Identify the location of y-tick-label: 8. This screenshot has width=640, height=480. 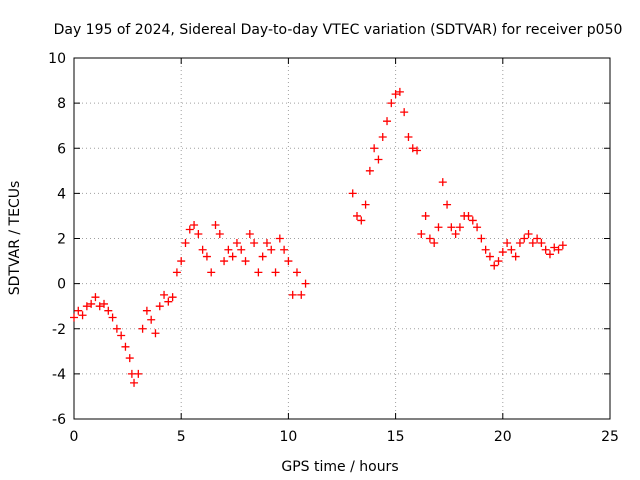
(61, 104).